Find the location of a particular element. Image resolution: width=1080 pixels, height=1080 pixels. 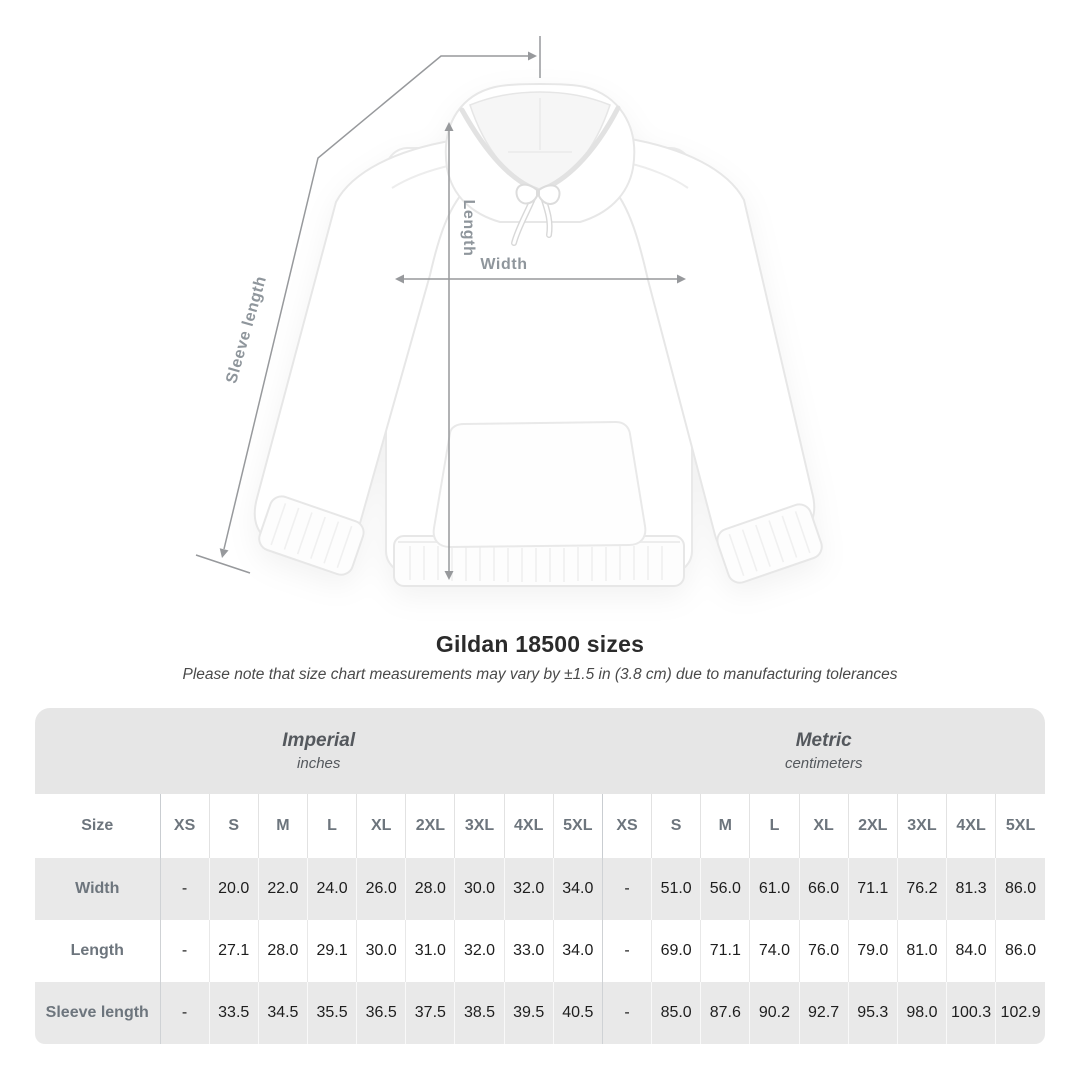

table-cell: 84.0 is located at coordinates (970, 951).